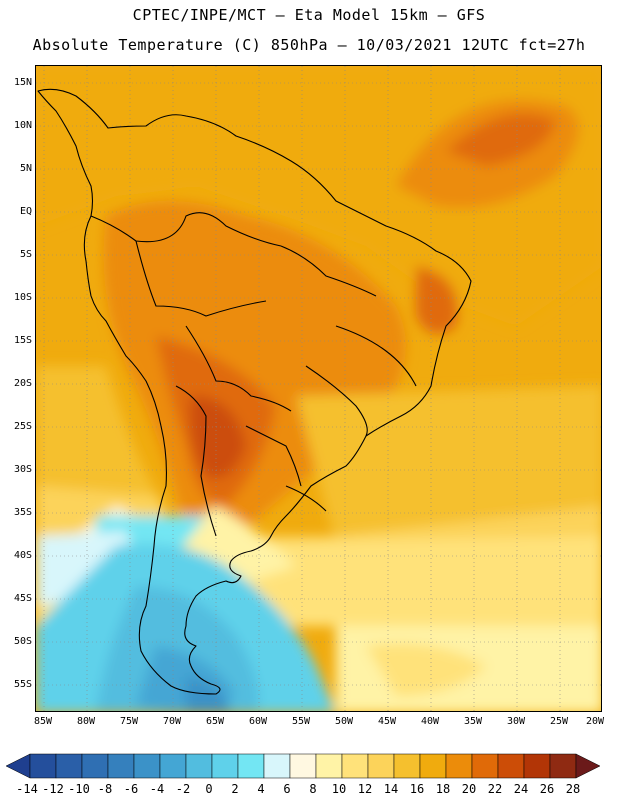 The height and width of the screenshot is (800, 618). Describe the element at coordinates (287, 789) in the screenshot. I see `colorbar-label: 6` at that location.